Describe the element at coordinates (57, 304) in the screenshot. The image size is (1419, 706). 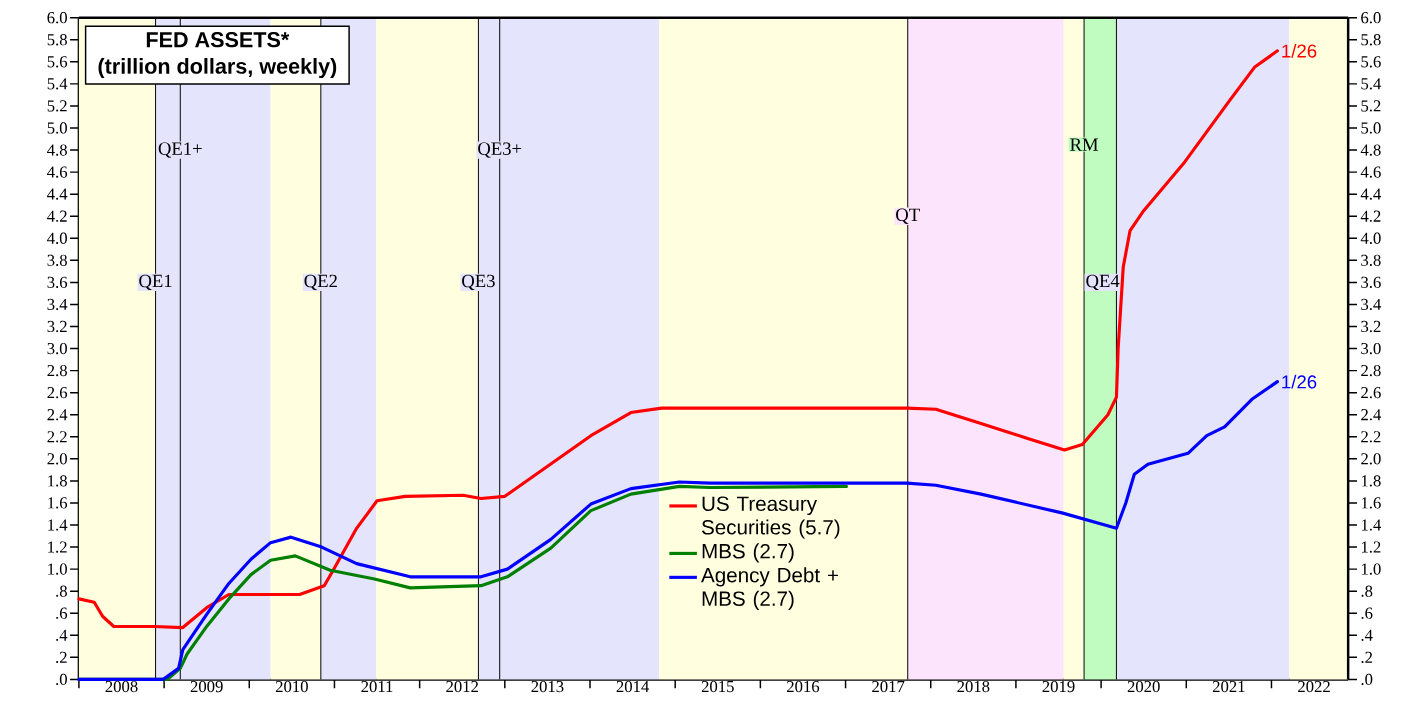
I see `y-tick-label: 3.4` at that location.